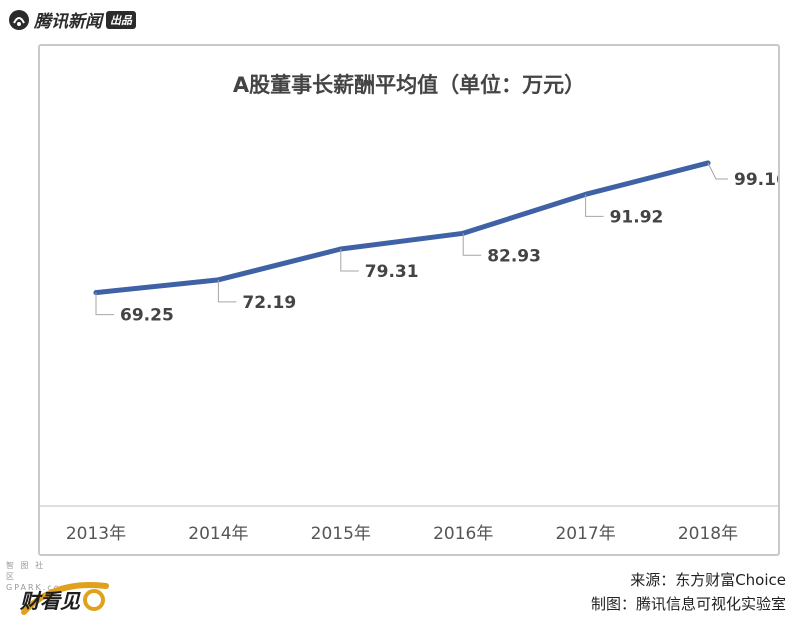 The image size is (800, 625). Describe the element at coordinates (341, 534) in the screenshot. I see `x-tick-label: 2015年` at that location.